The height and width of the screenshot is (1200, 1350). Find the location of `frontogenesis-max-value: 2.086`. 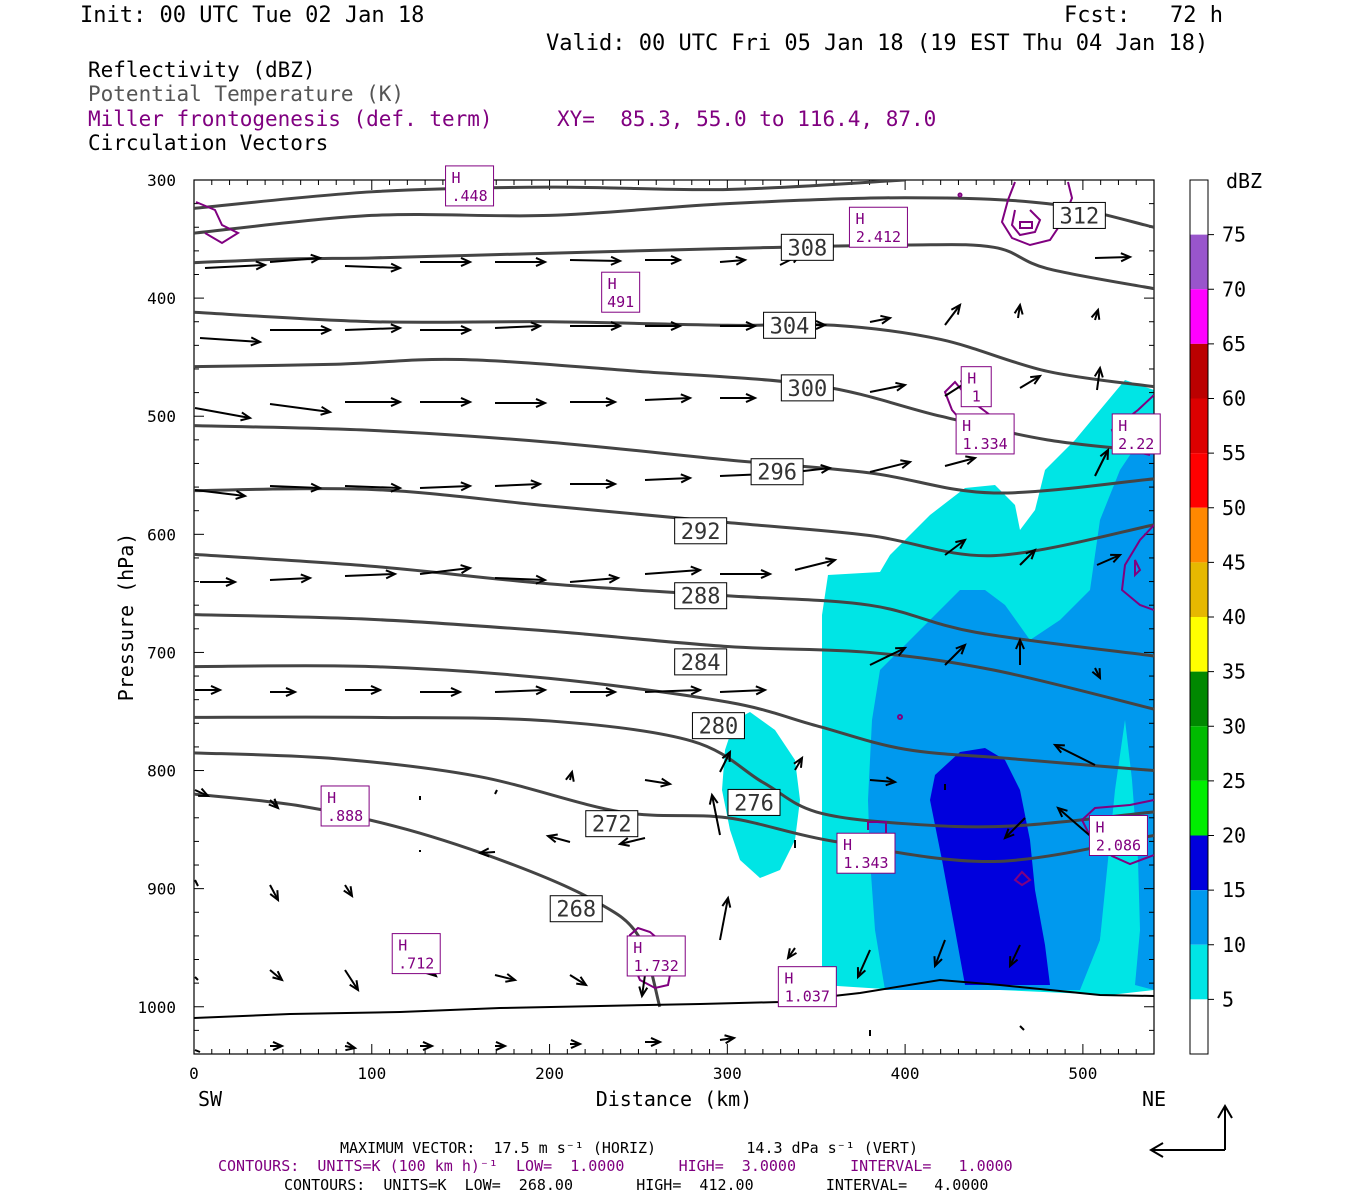

frontogenesis-max-value: 2.086 is located at coordinates (1118, 846).